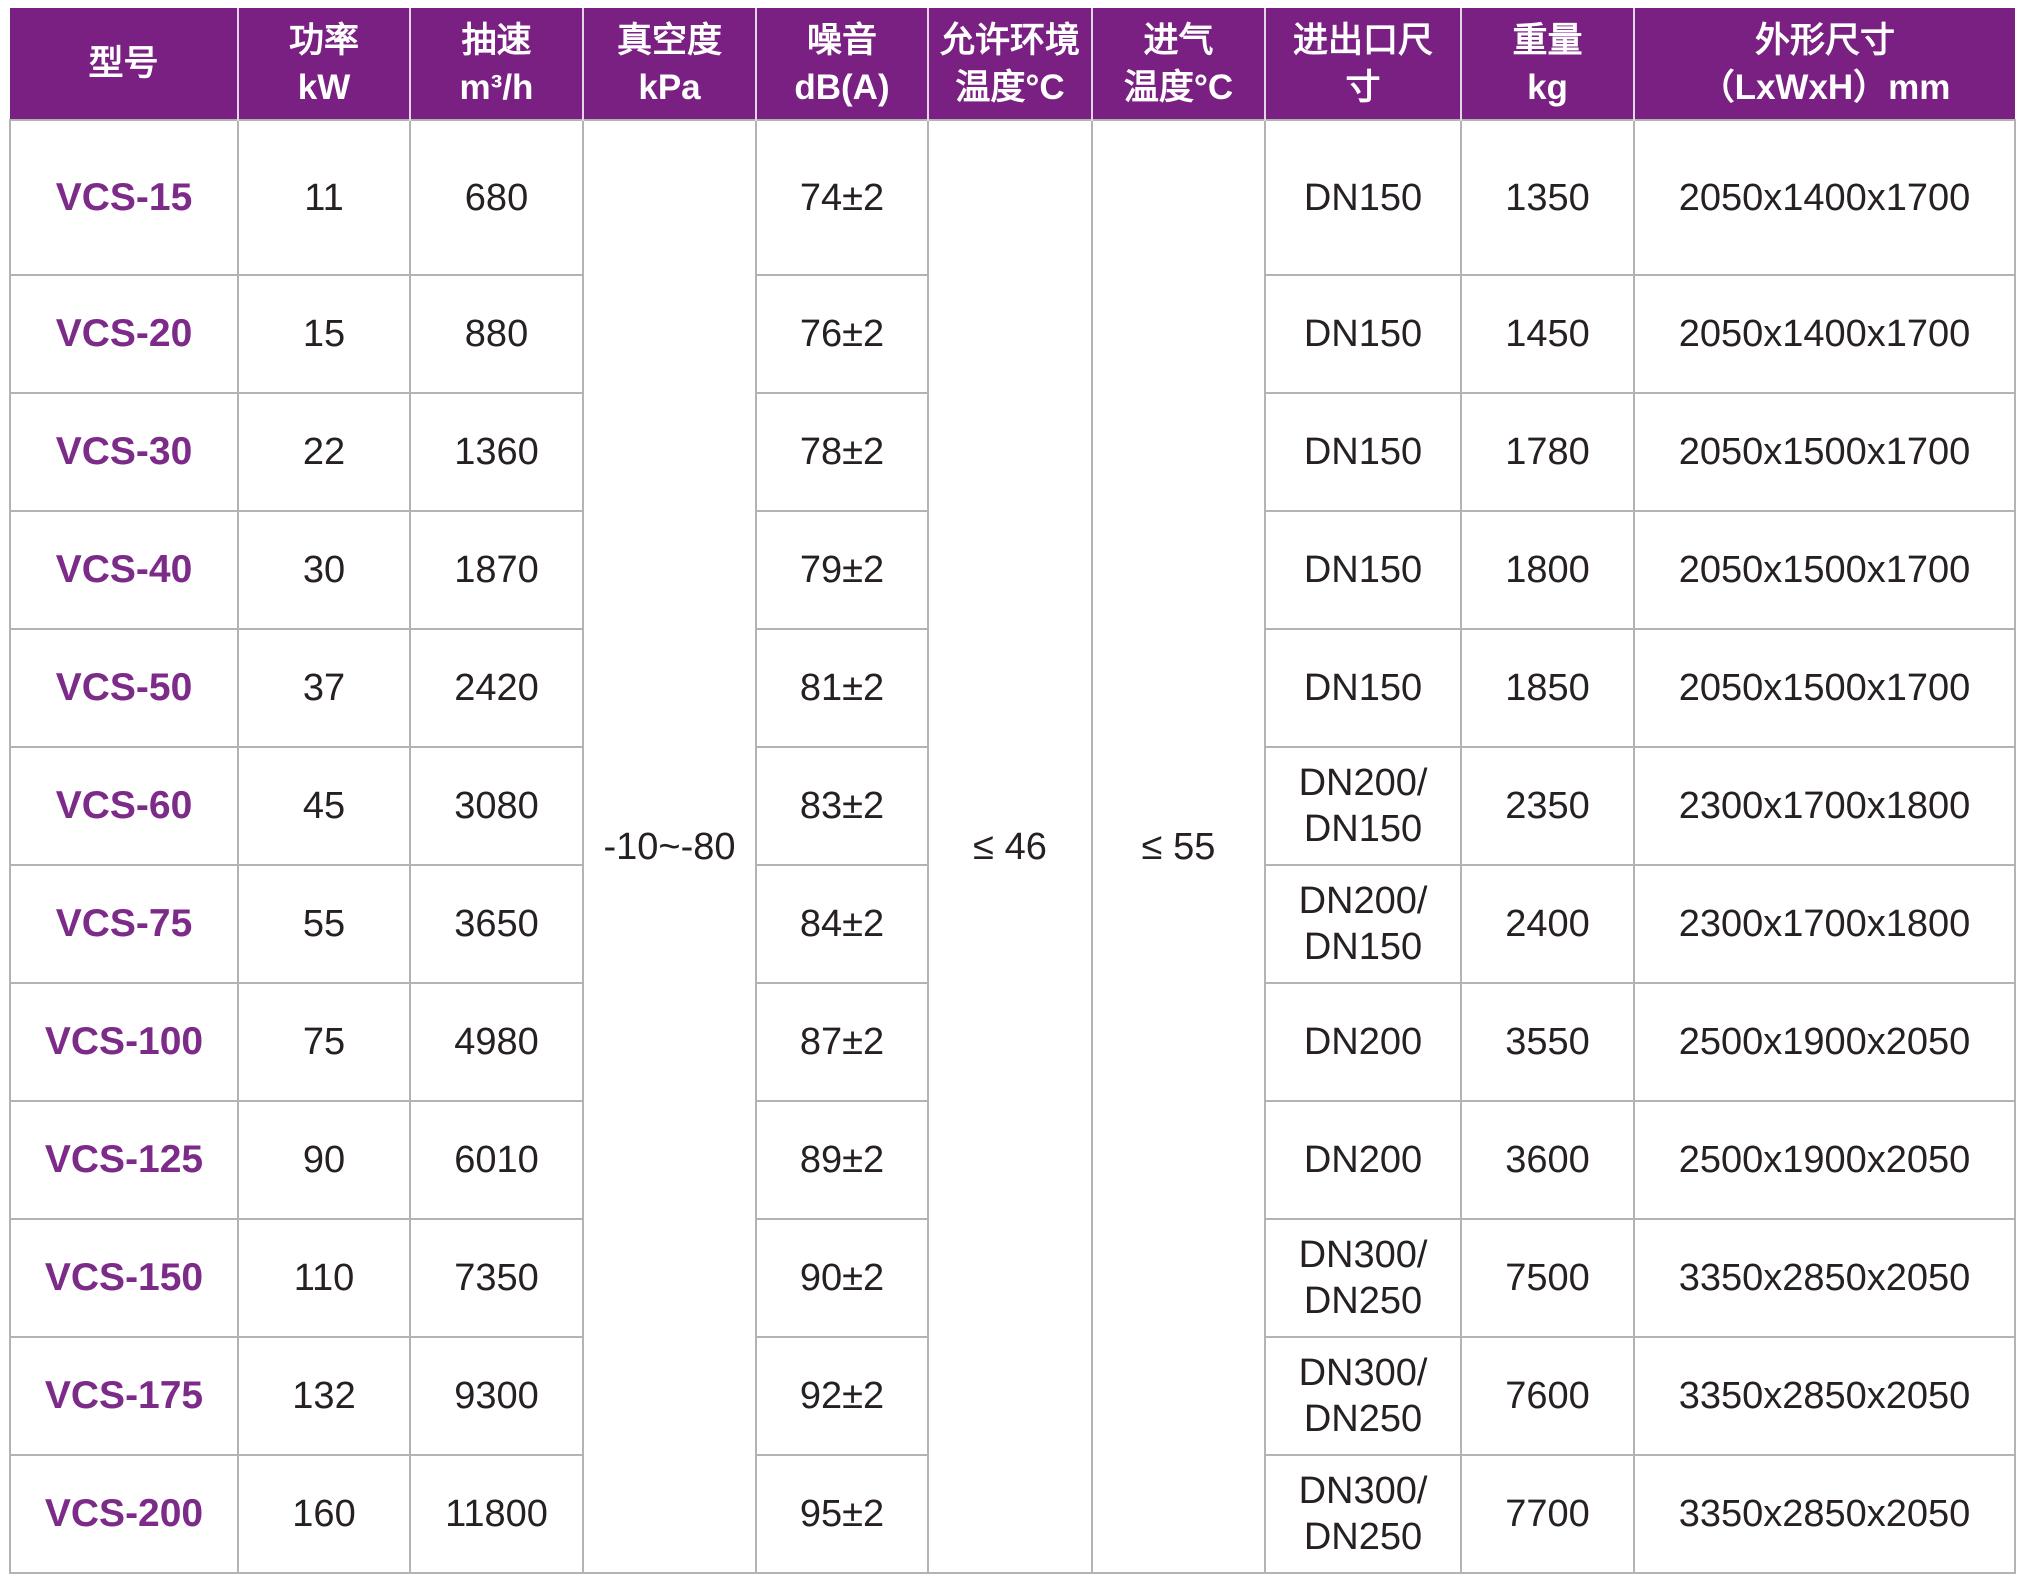  Describe the element at coordinates (124, 334) in the screenshot. I see `model-cell: VCS-20` at that location.